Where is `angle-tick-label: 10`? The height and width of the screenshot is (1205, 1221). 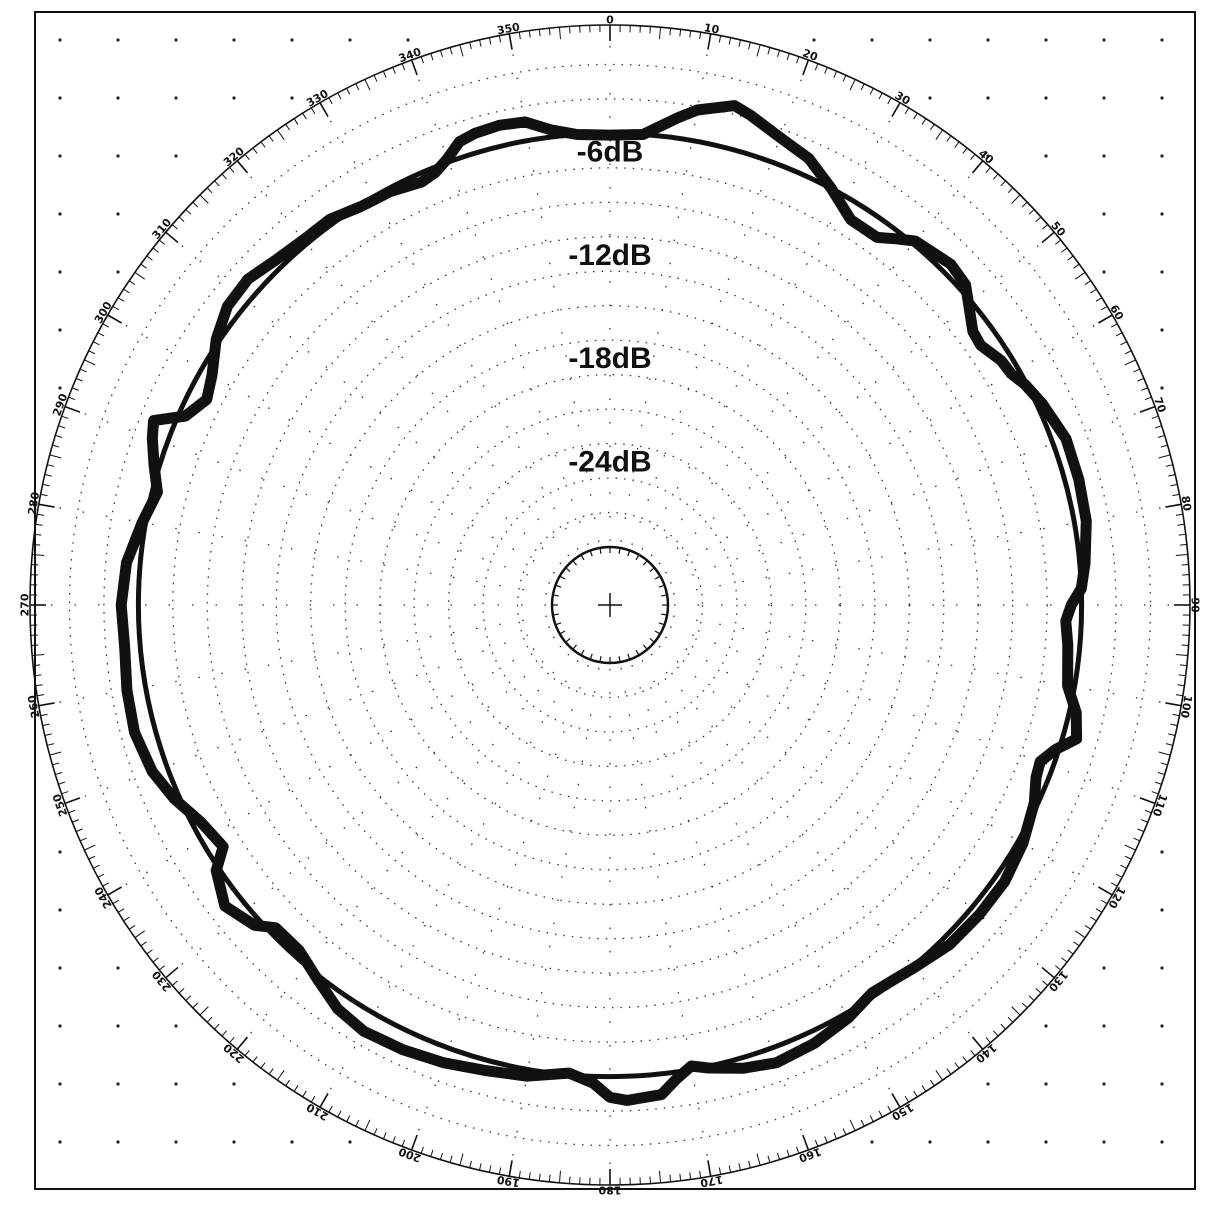 angle-tick-label: 10 is located at coordinates (712, 29).